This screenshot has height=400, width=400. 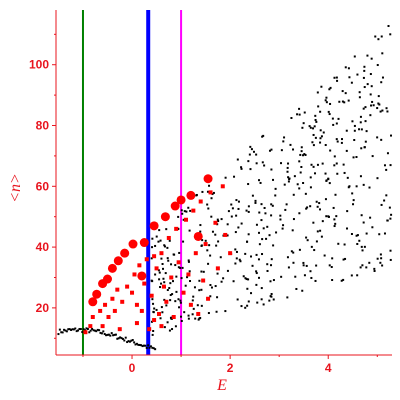 What do you see at coordinates (221, 385) in the screenshot?
I see `x-axis-title: E` at bounding box center [221, 385].